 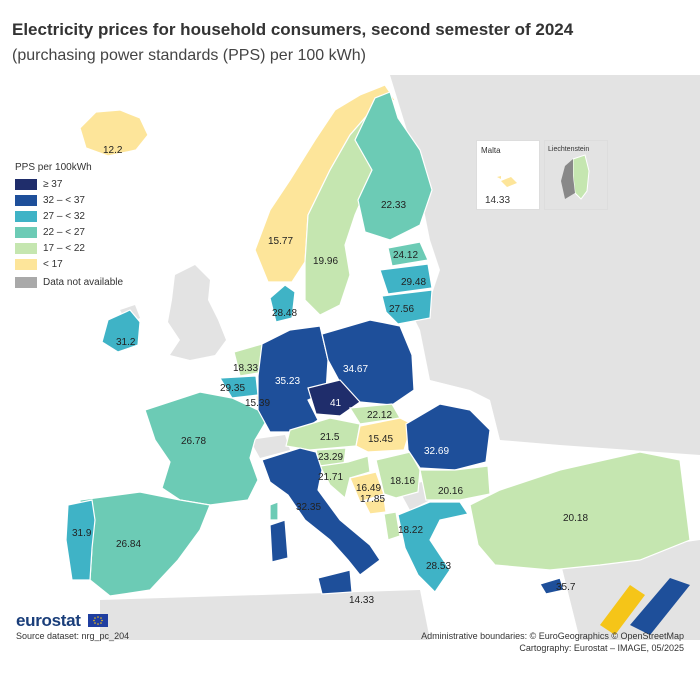 I want to click on label-luxembourg: 15.39, so click(x=257, y=403).